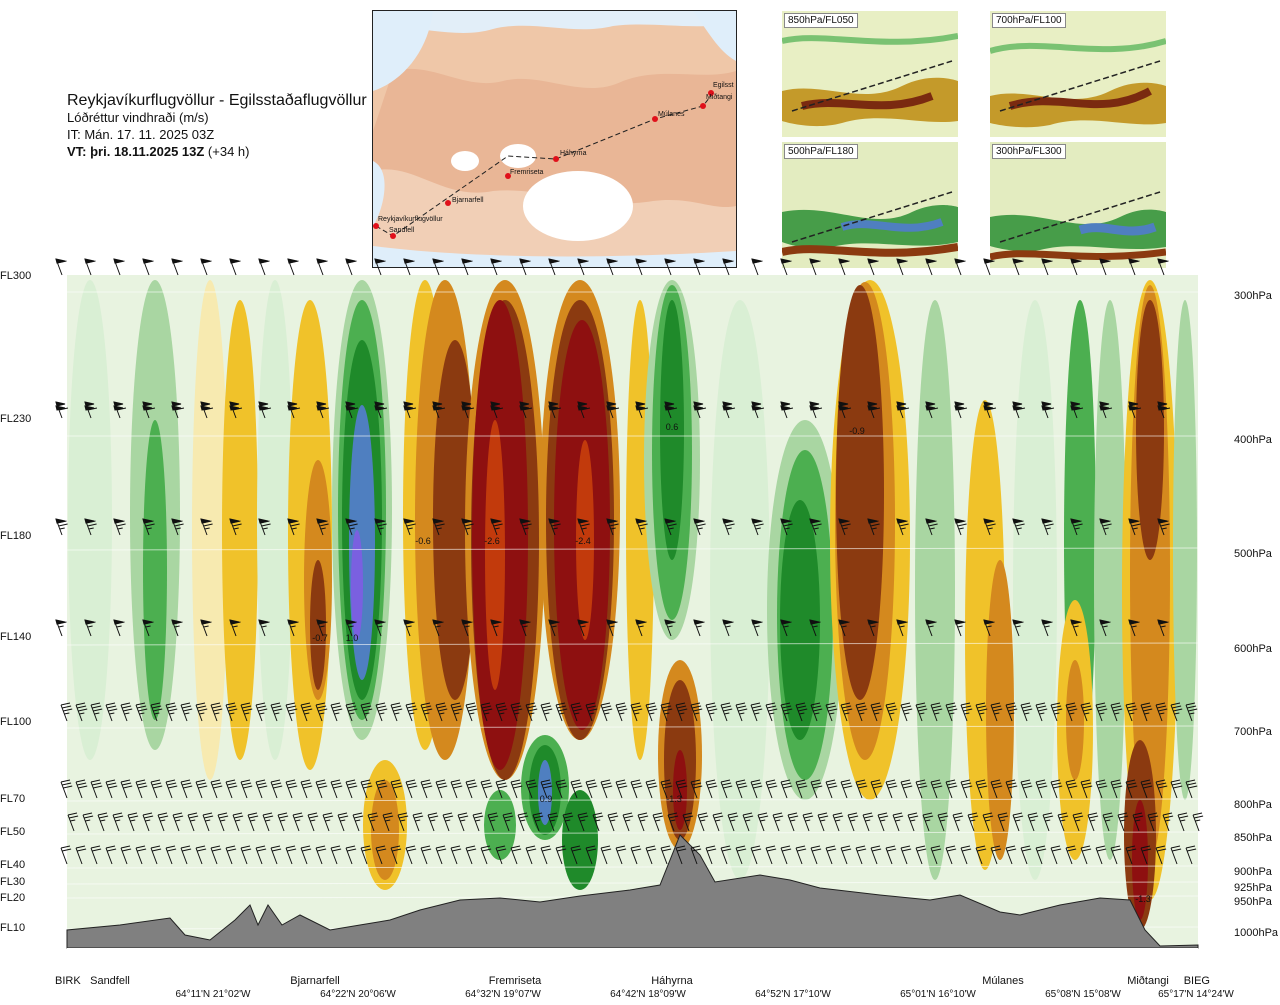 This screenshot has width=1280, height=1005. What do you see at coordinates (240, 530) in the screenshot?
I see `velocity-band-down_light` at bounding box center [240, 530].